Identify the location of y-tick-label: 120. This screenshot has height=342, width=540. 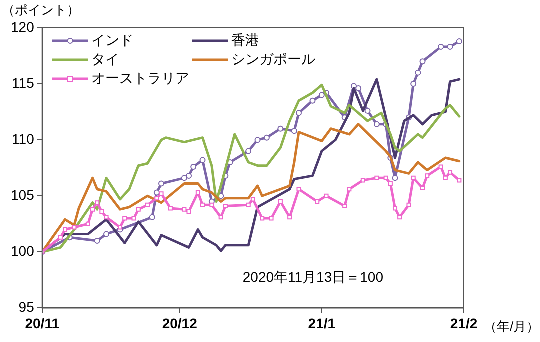
(23, 26).